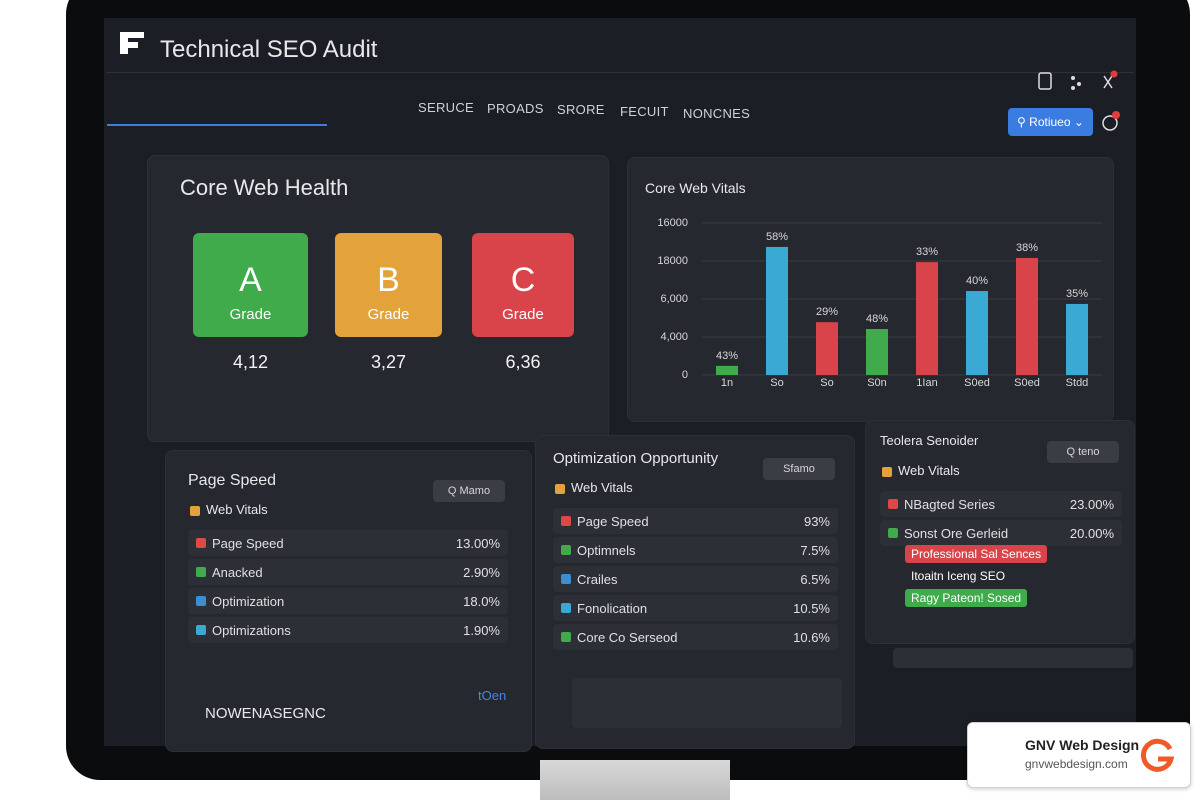 This screenshot has height=800, width=1200. I want to click on action-button-label: Rotiueo, so click(1050, 122).